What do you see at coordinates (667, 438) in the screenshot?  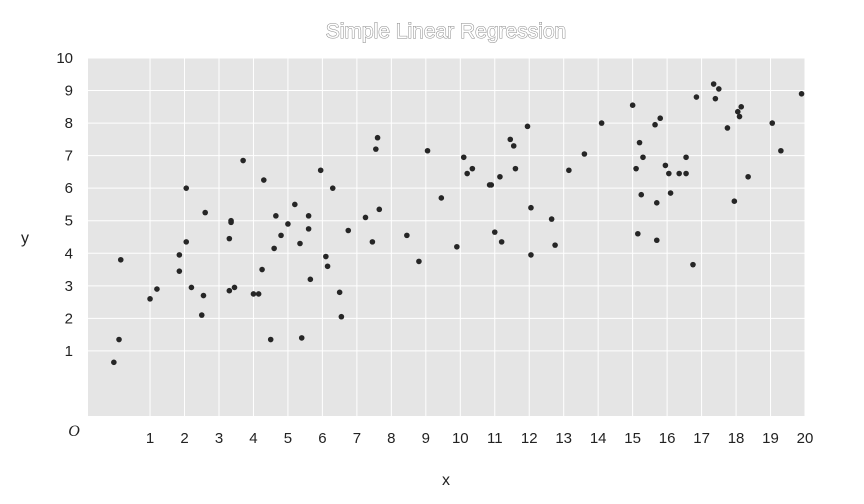 I see `x-tick-label: 16` at bounding box center [667, 438].